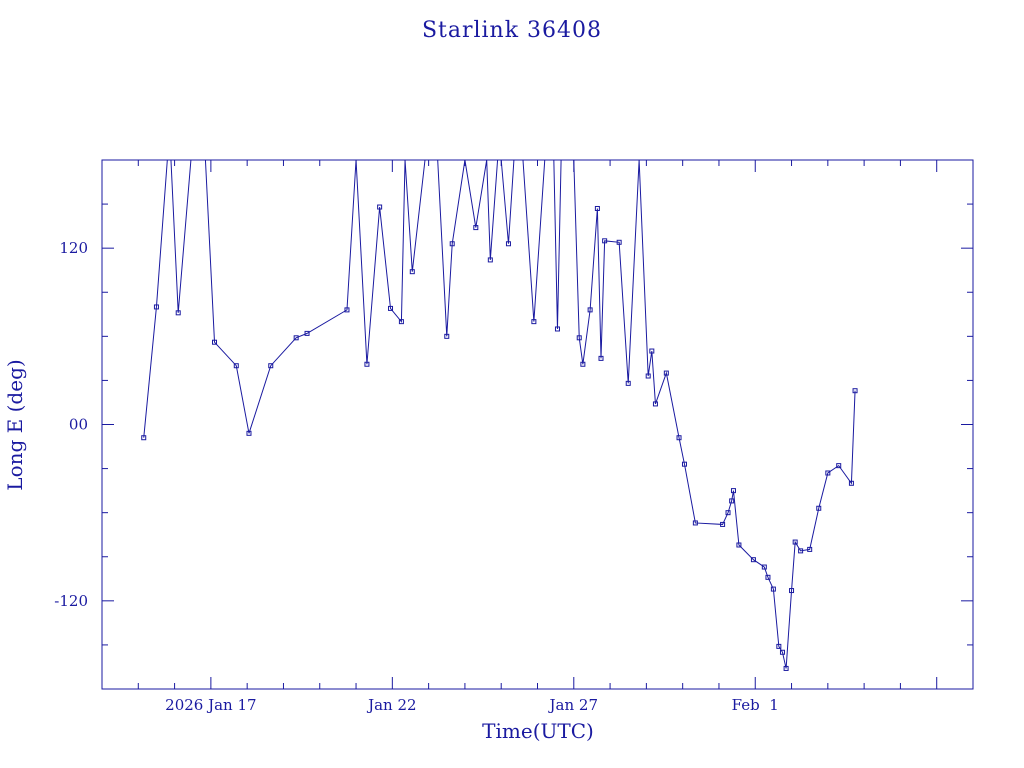 The width and height of the screenshot is (1024, 768). What do you see at coordinates (15, 424) in the screenshot?
I see `y-axis-title: Long E (deg)` at bounding box center [15, 424].